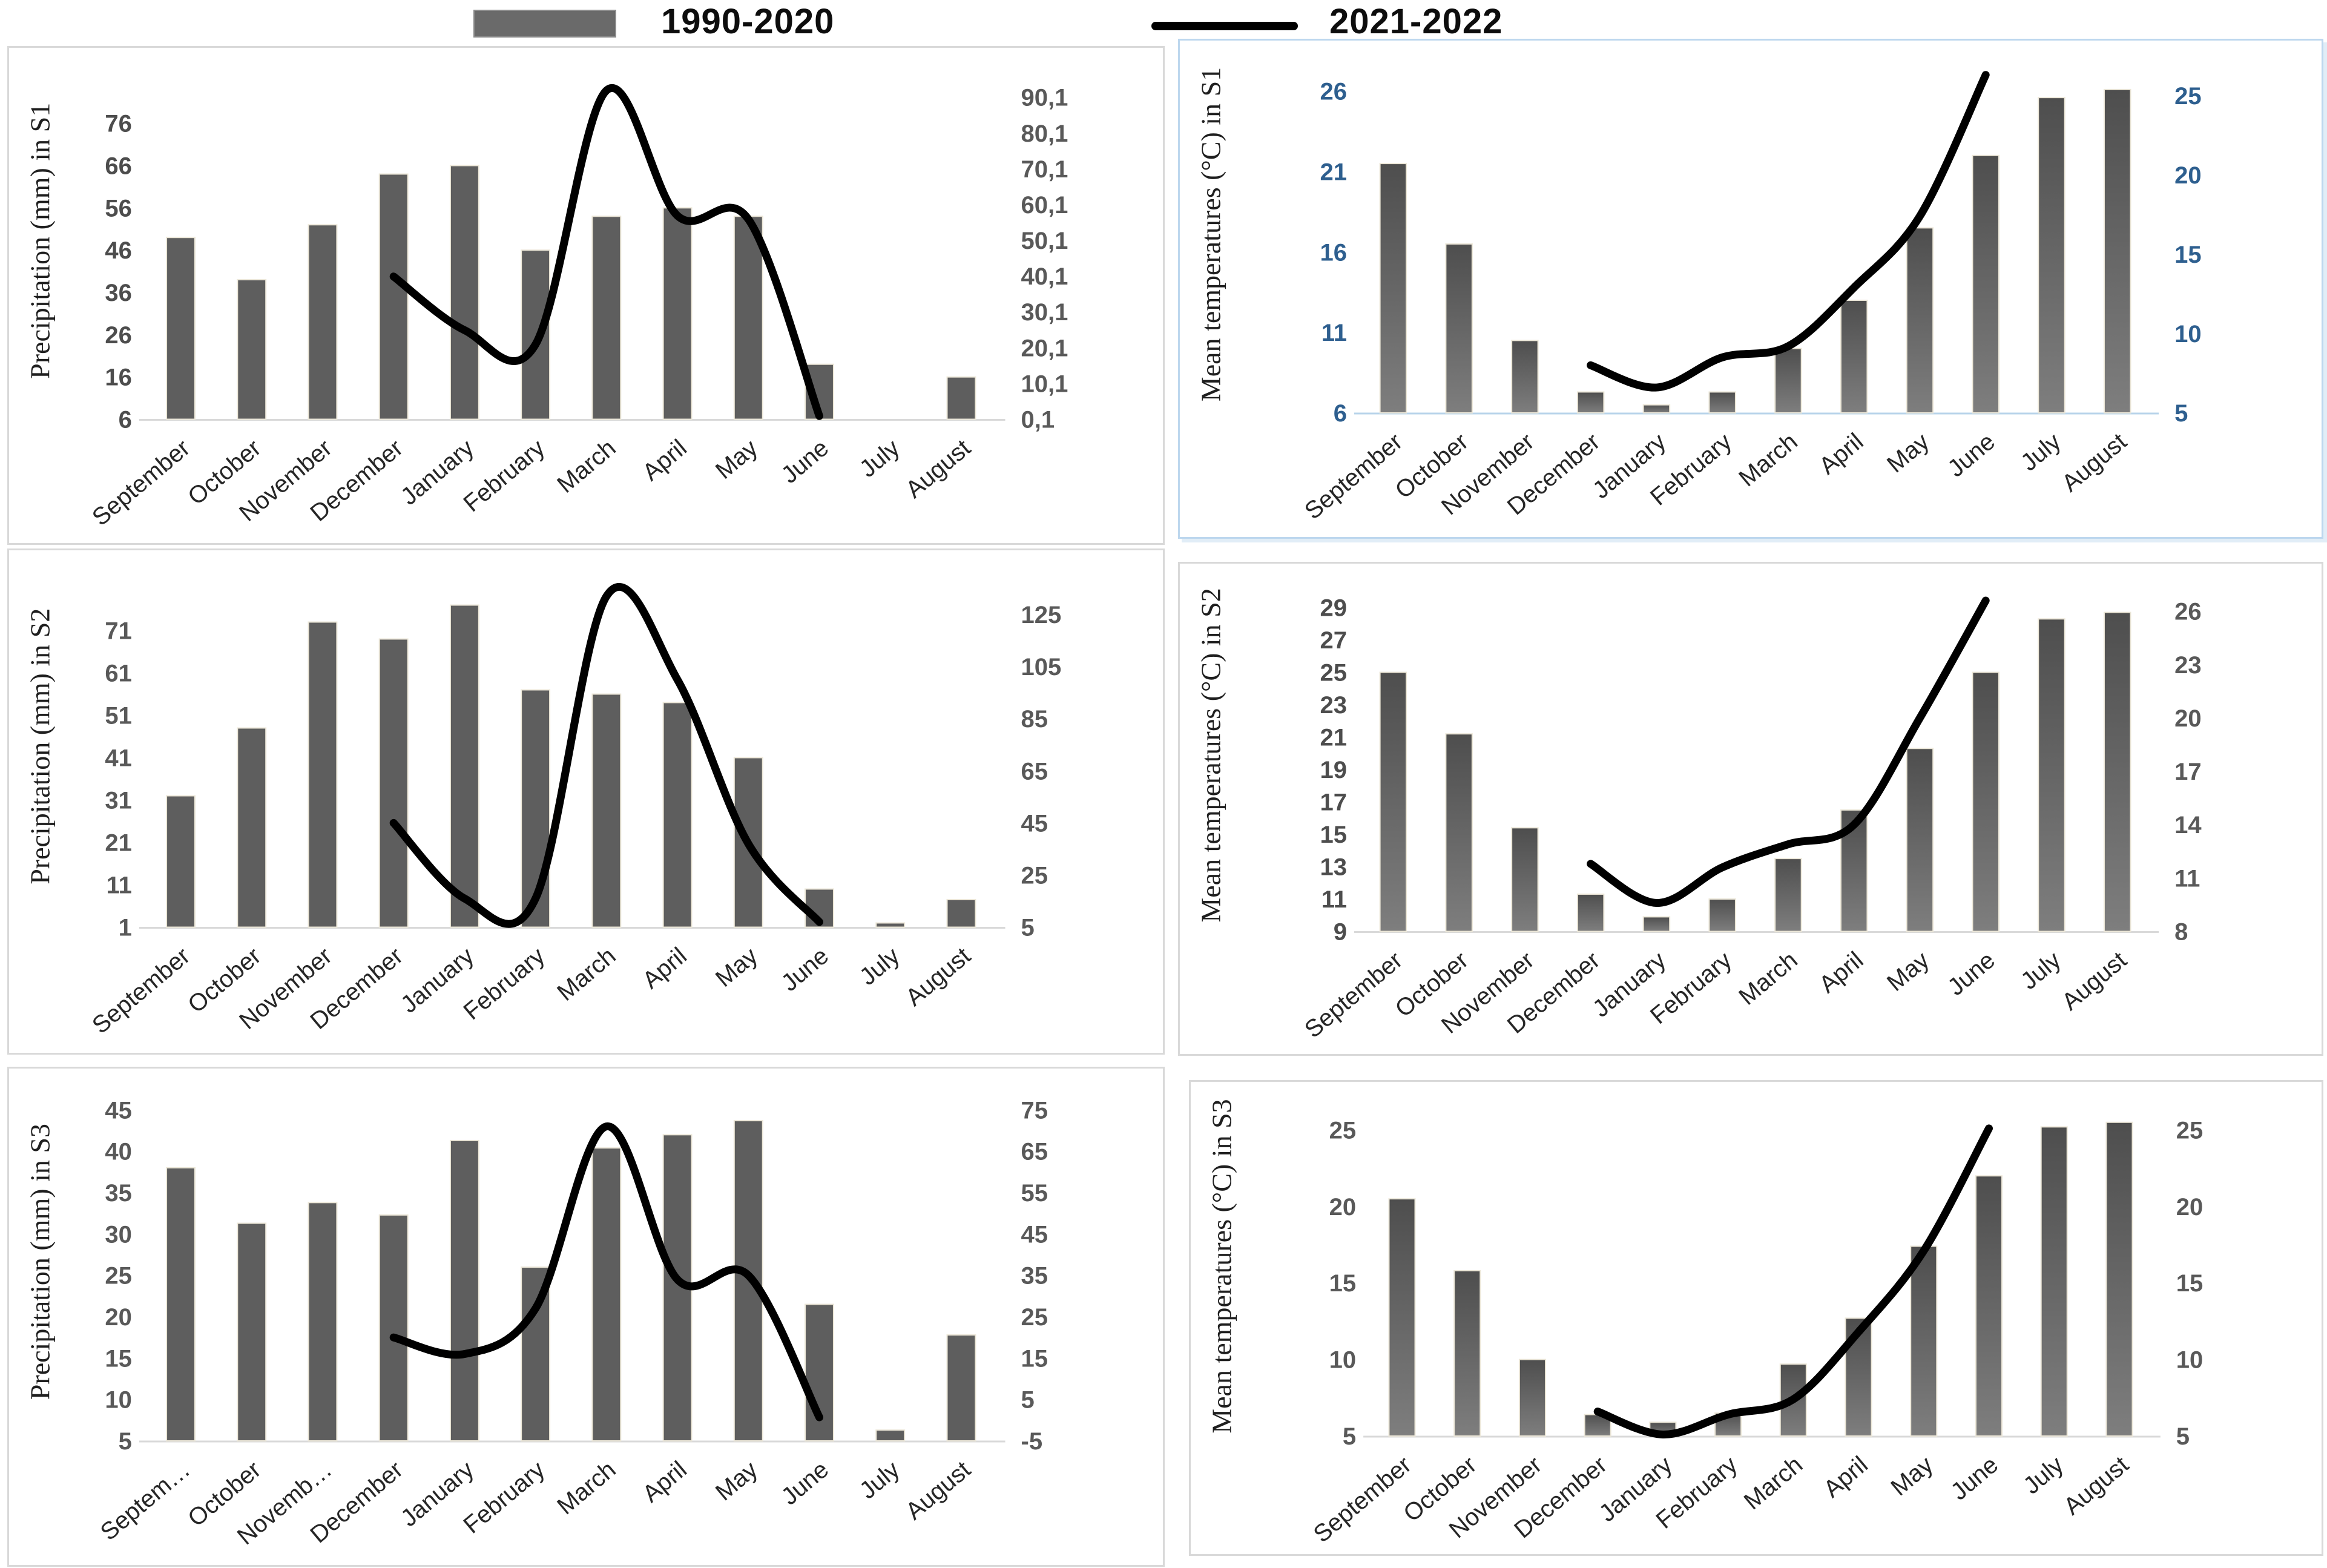 Image resolution: width=2327 pixels, height=1568 pixels. Describe the element at coordinates (1041, 667) in the screenshot. I see `svg-text: 105` at that location.